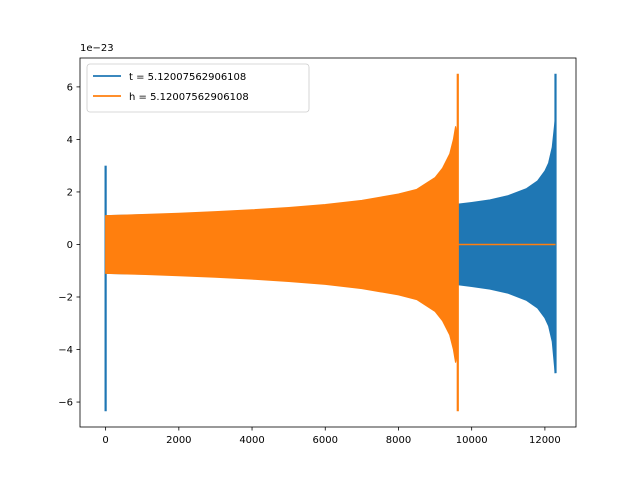  Describe the element at coordinates (65, 403) in the screenshot. I see `y-tick-label: −6` at that location.